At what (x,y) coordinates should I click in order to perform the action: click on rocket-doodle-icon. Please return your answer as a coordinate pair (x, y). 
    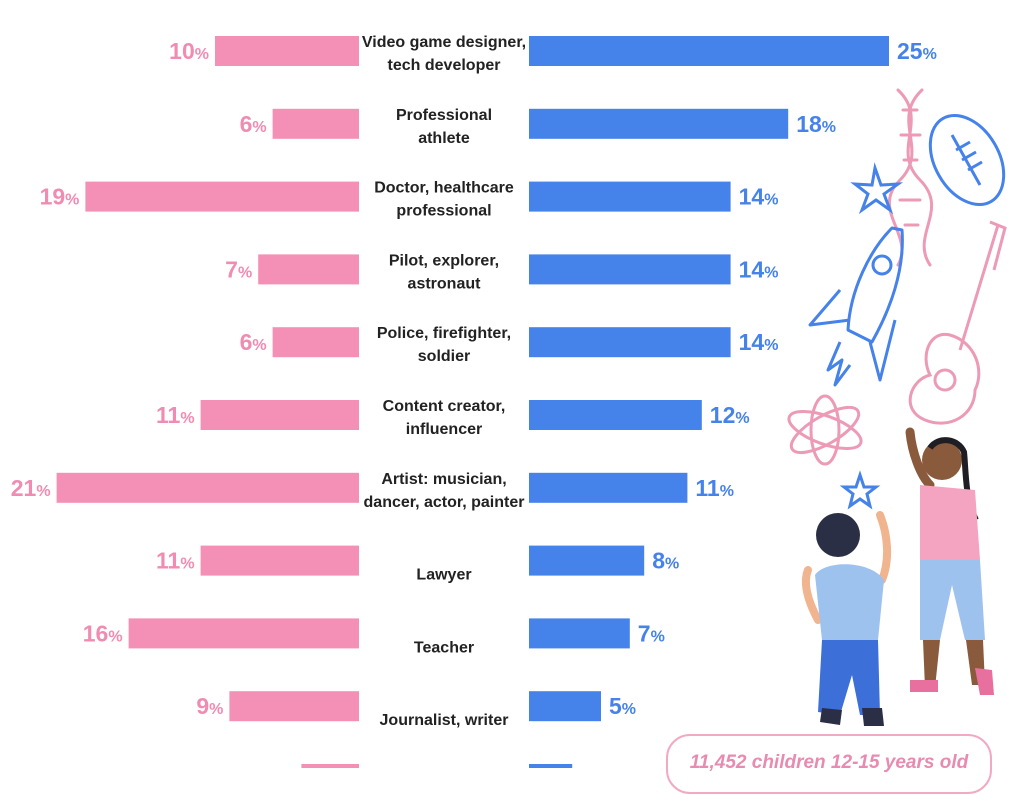
    Looking at the image, I should click on (856, 306).